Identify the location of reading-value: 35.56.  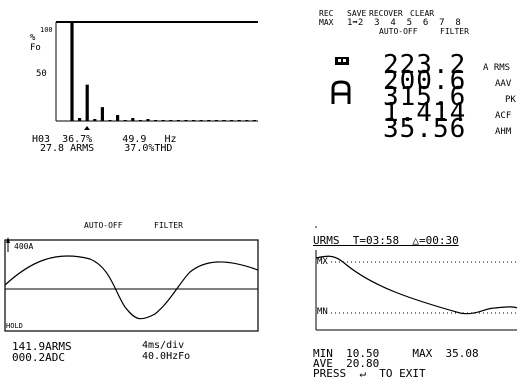
(425, 129).